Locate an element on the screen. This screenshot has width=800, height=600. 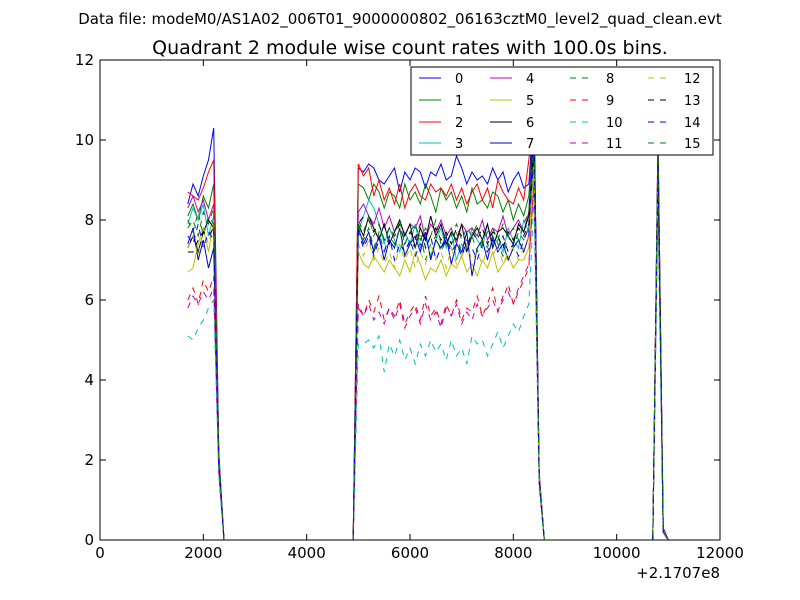
legend-label-11: 11 is located at coordinates (614, 144).